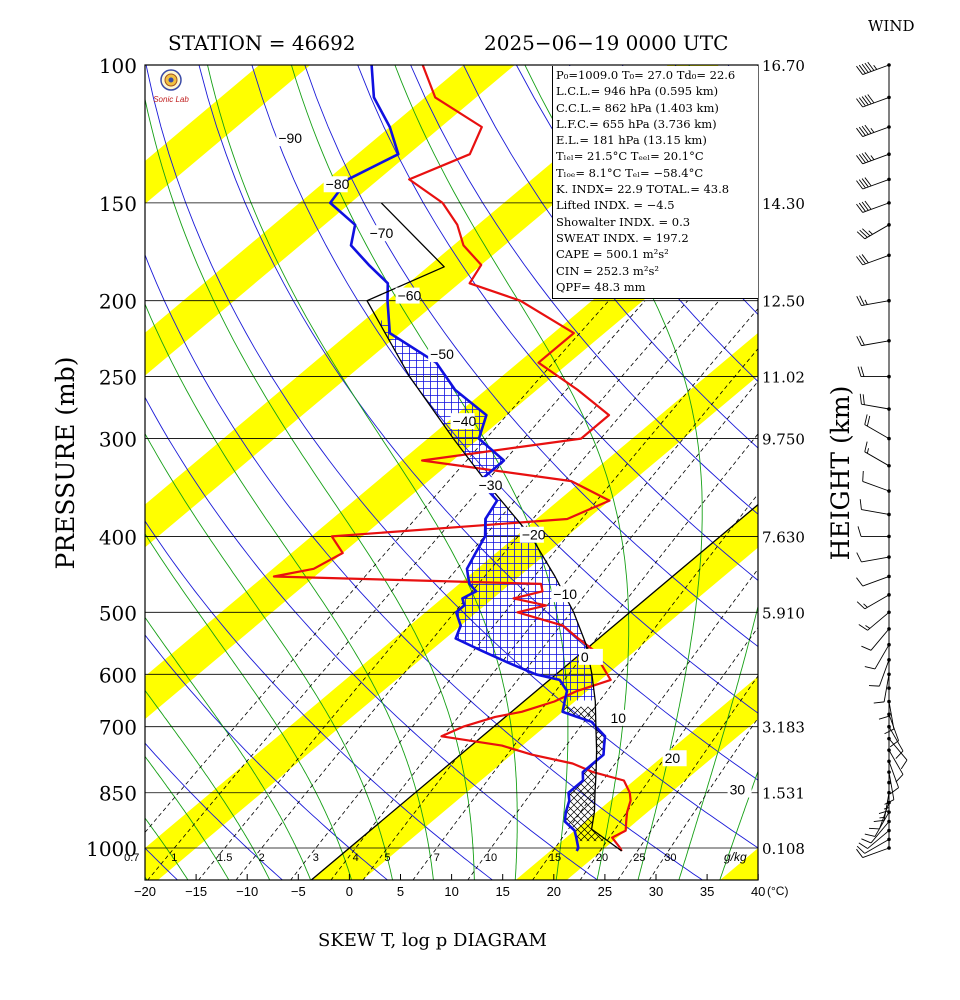  I want to click on info-line: Tₗₒₑ= 8.1°C Tₑₗ= −58.4°C, so click(630, 172).